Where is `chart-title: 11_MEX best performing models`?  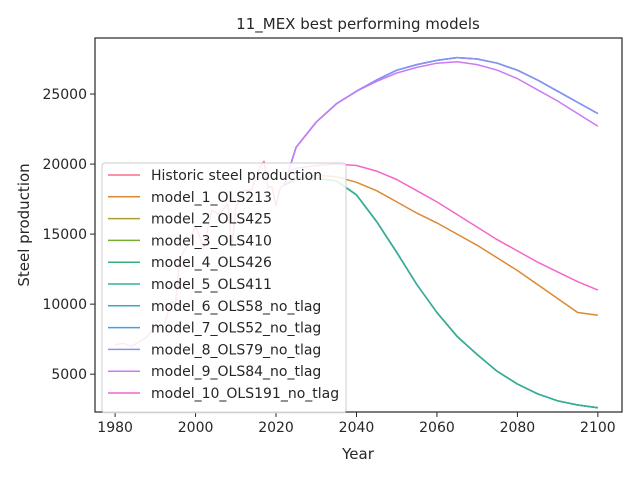
chart-title: 11_MEX best performing models is located at coordinates (358, 24).